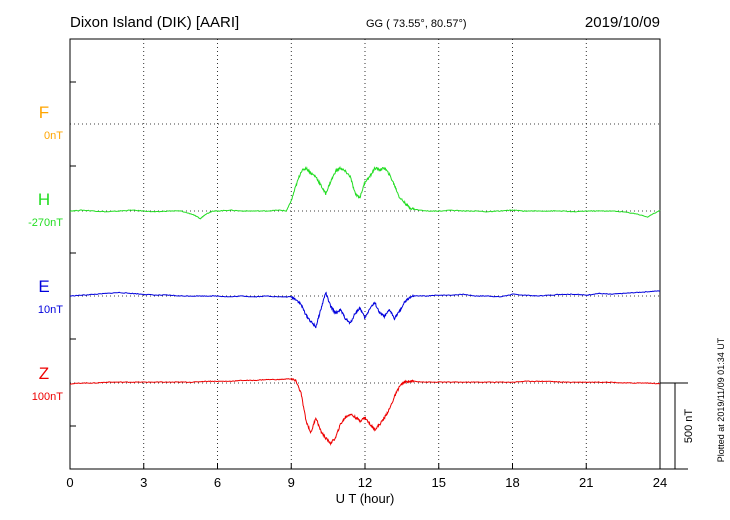 The width and height of the screenshot is (730, 520). Describe the element at coordinates (365, 192) in the screenshot. I see `series-line-h` at that location.